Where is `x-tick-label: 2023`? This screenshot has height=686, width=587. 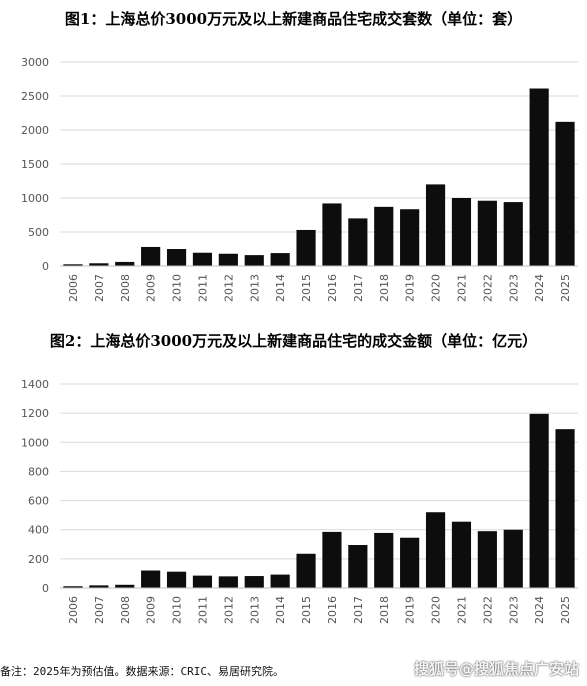
x-tick-label: 2023 is located at coordinates (513, 610).